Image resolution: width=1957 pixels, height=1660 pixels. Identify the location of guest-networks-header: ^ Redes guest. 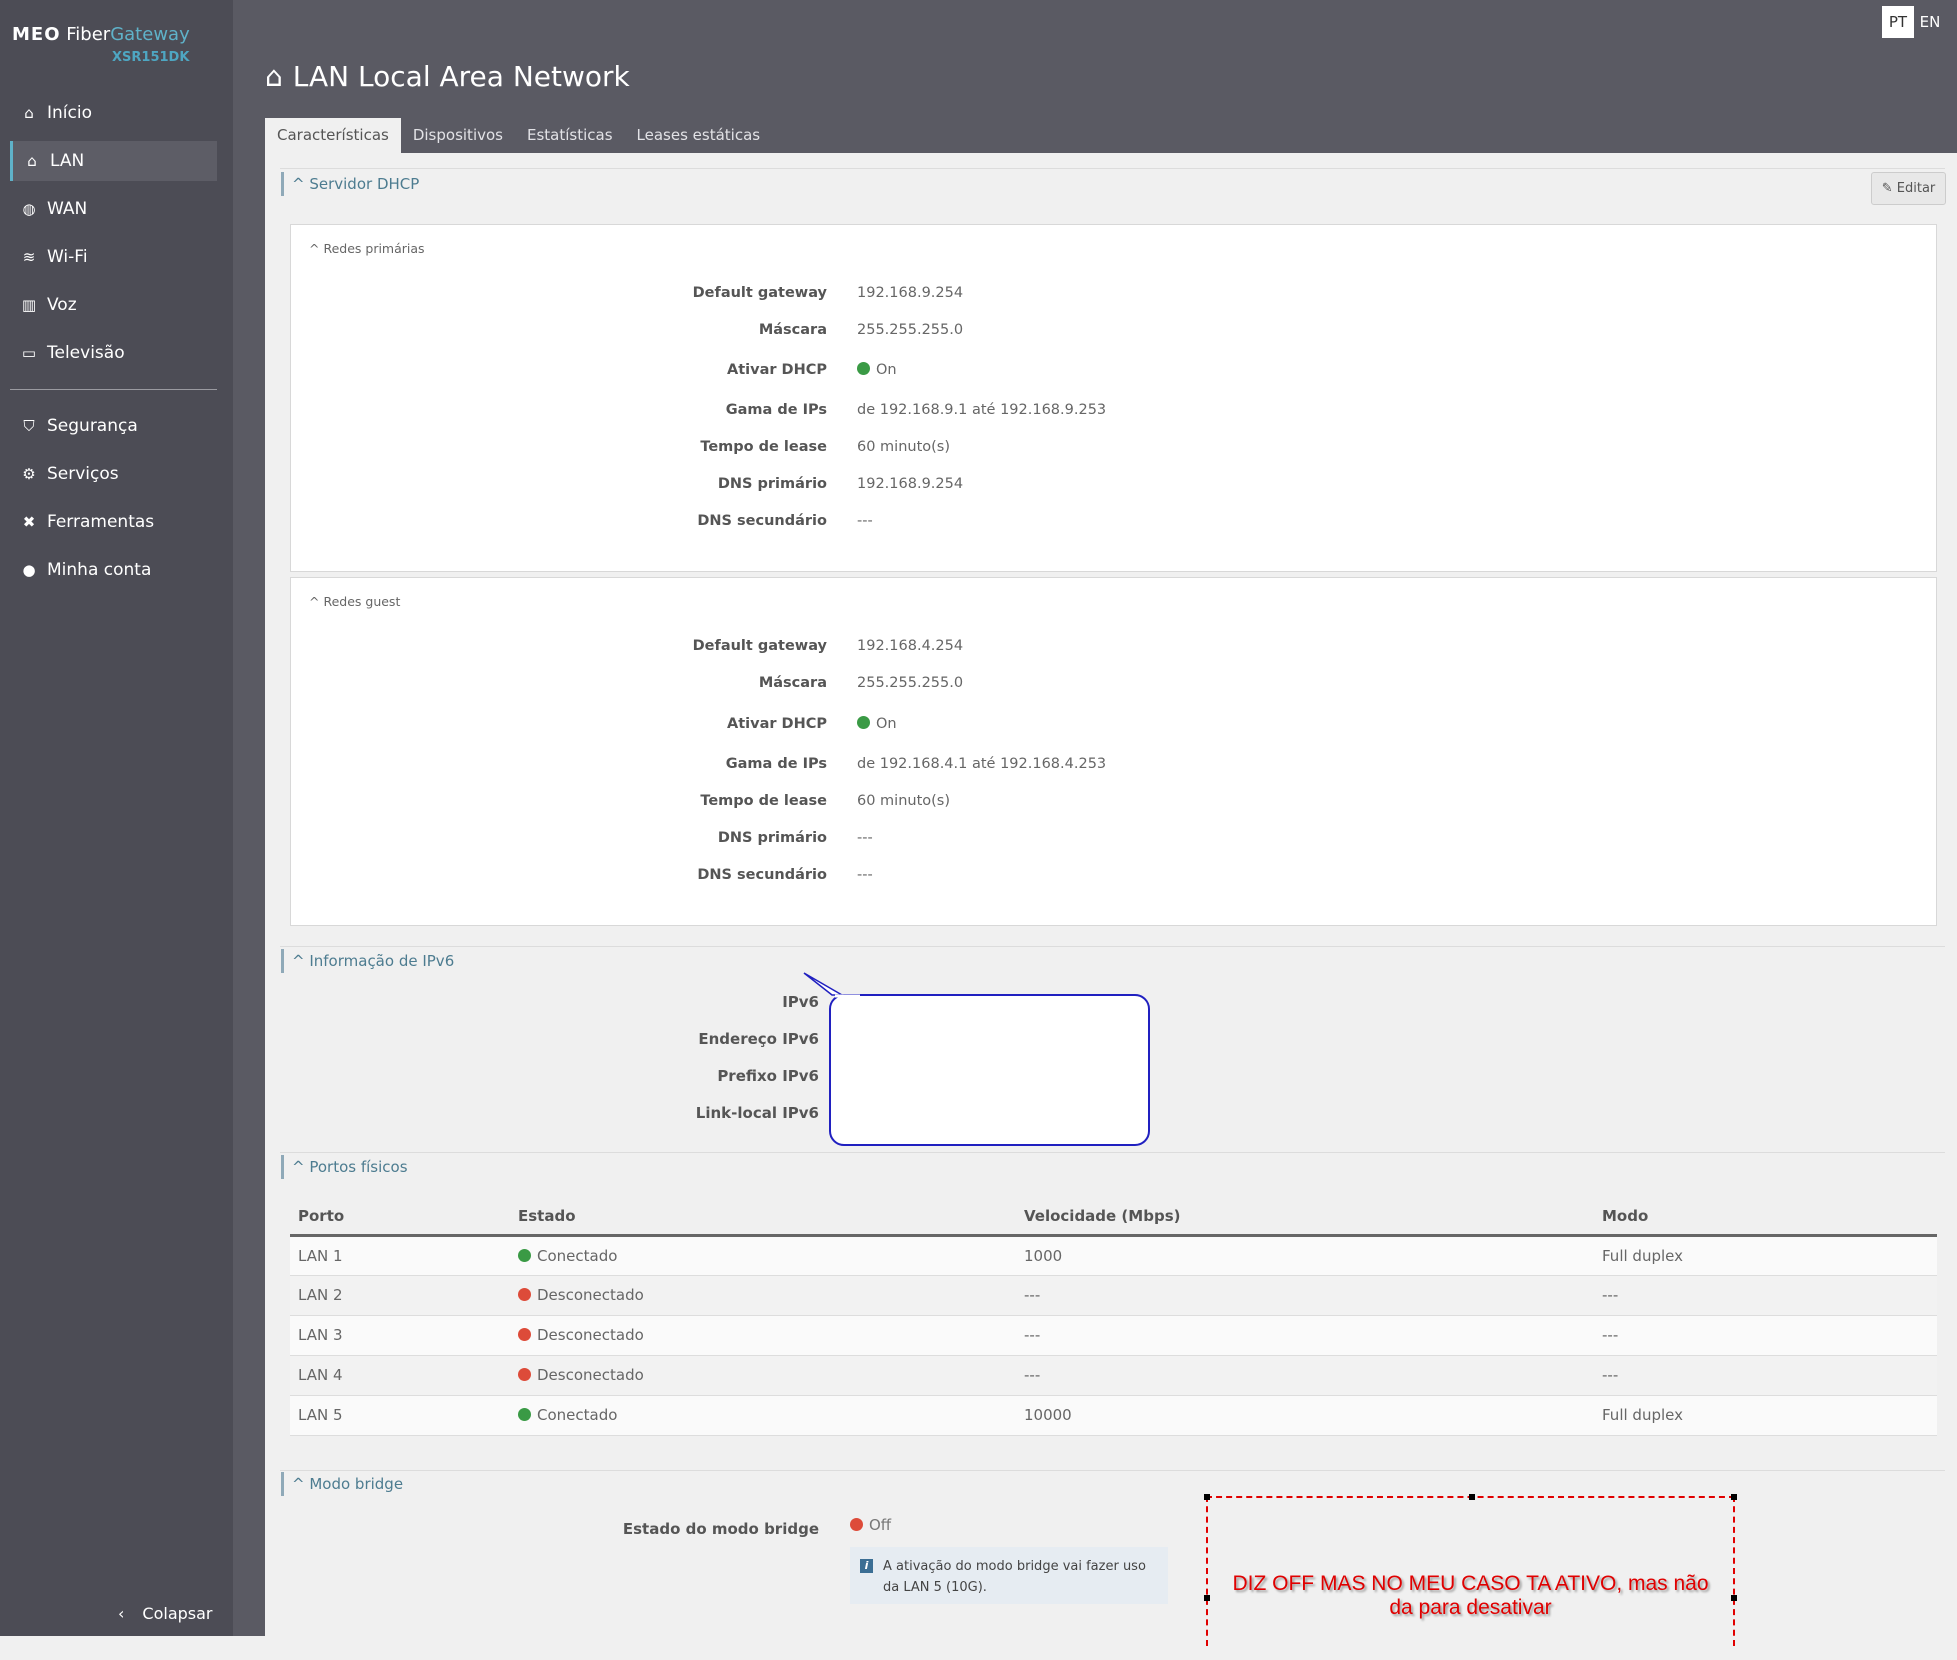
(355, 601).